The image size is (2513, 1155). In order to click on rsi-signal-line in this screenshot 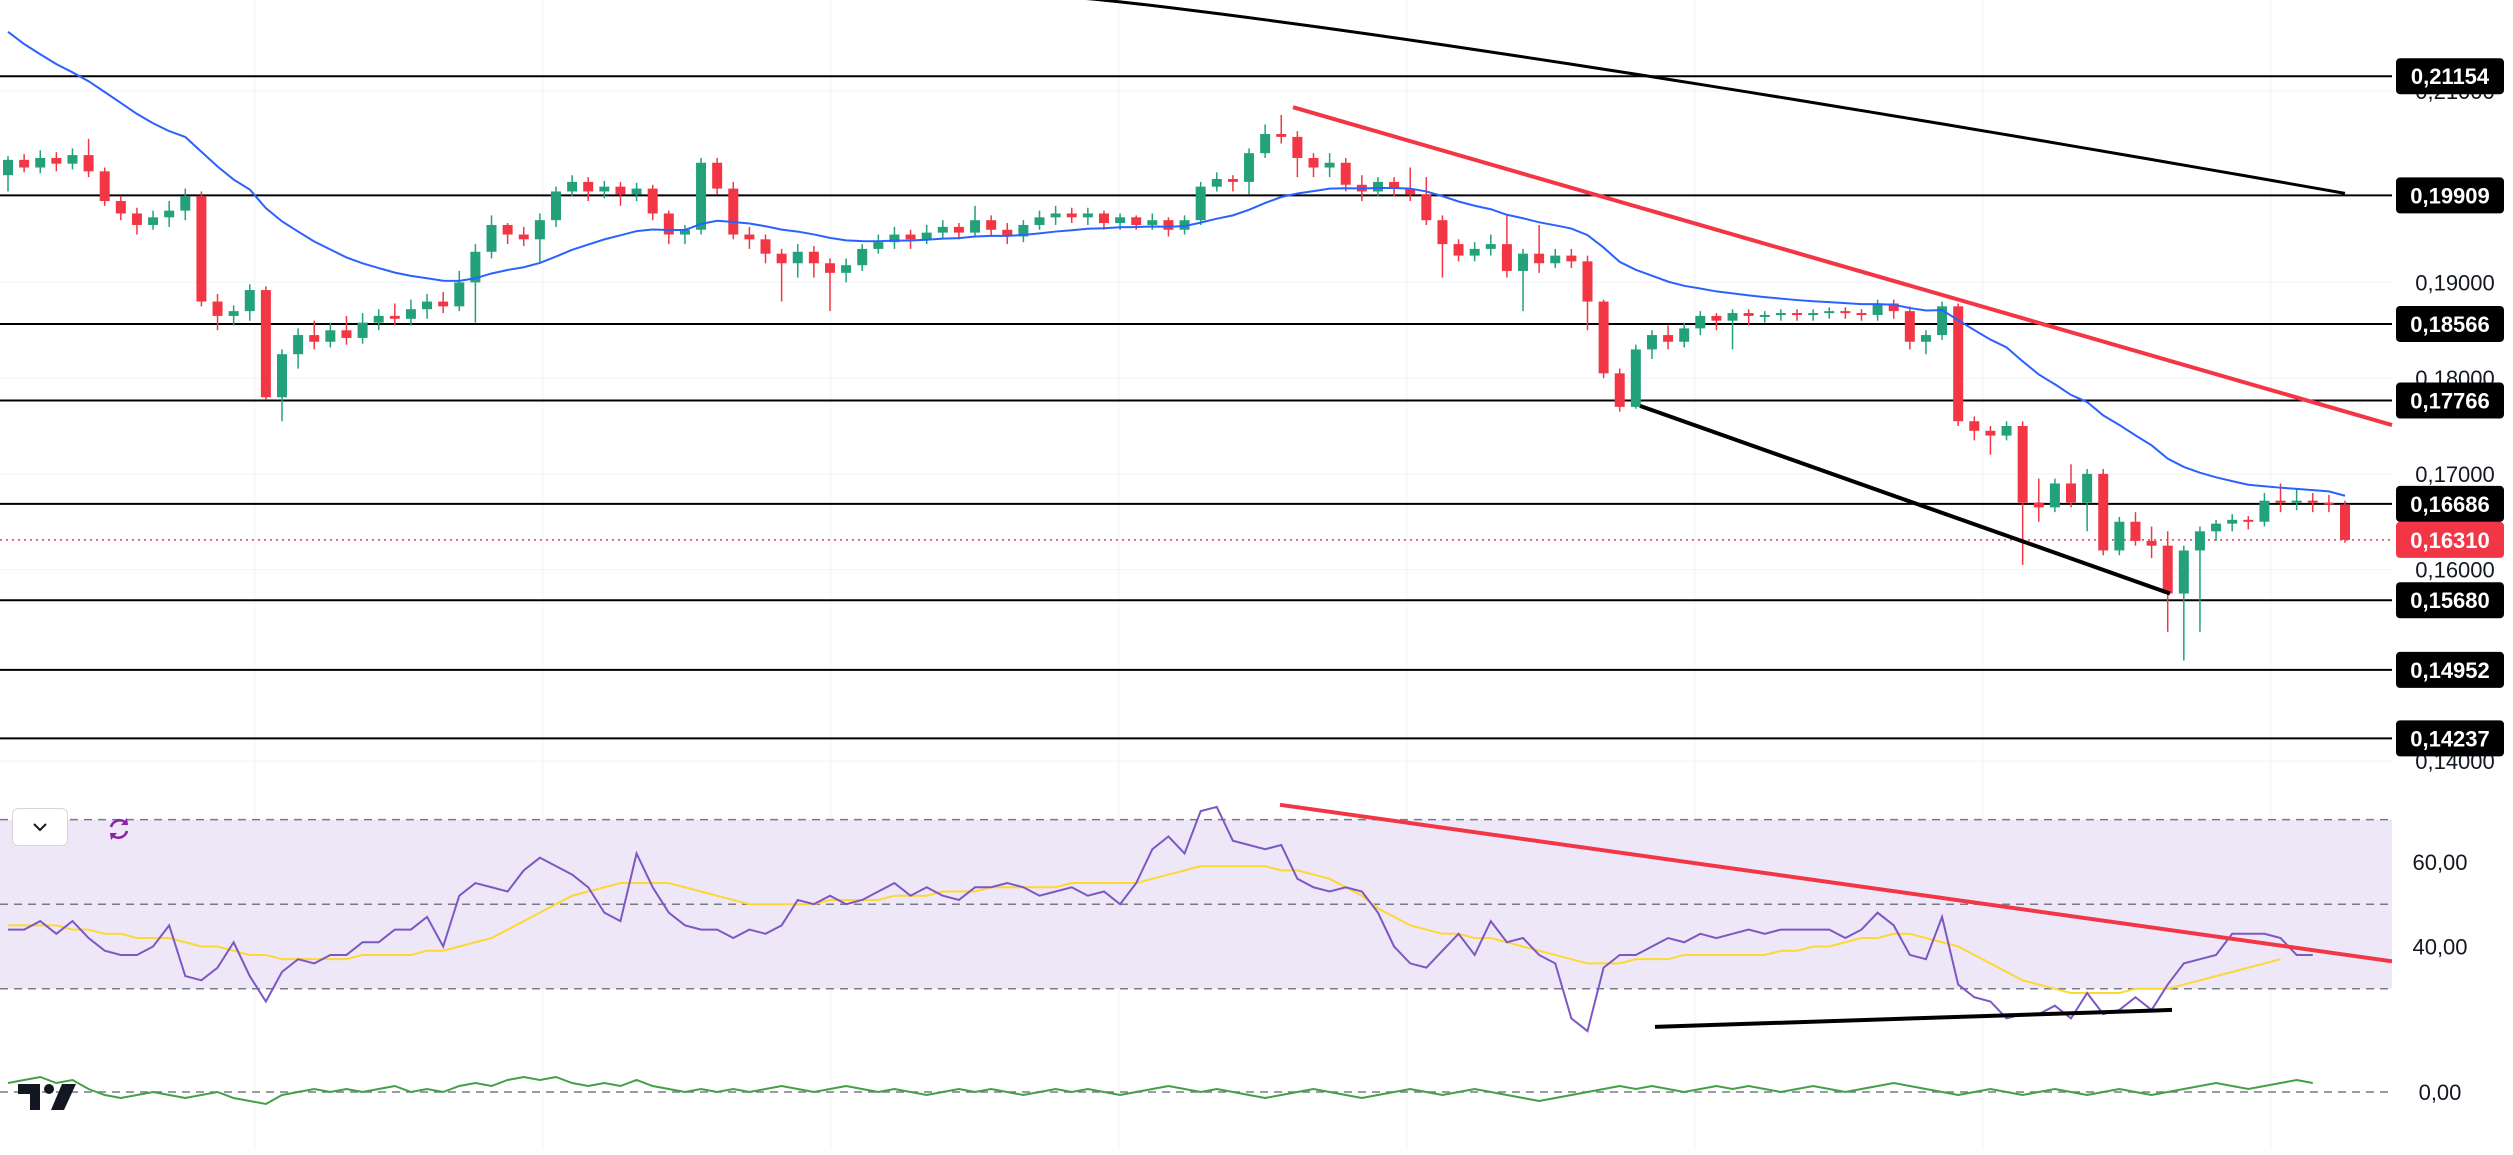, I will do `click(1144, 930)`.